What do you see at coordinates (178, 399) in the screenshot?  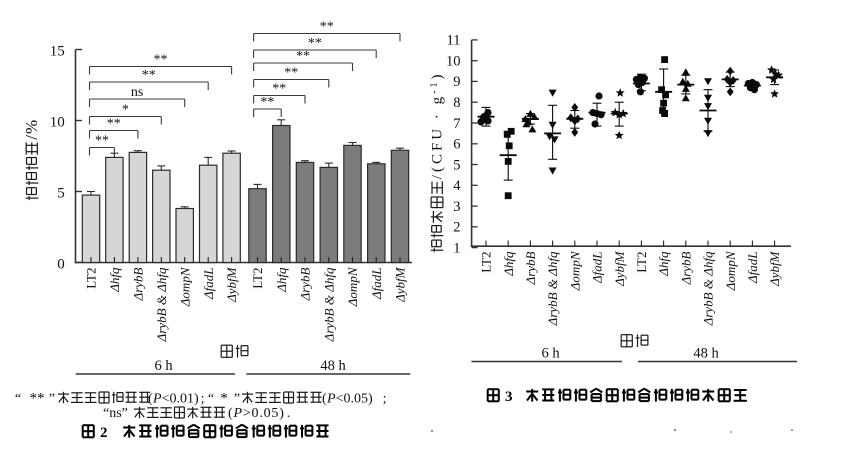 I see `svg-text: P<0.01);` at bounding box center [178, 399].